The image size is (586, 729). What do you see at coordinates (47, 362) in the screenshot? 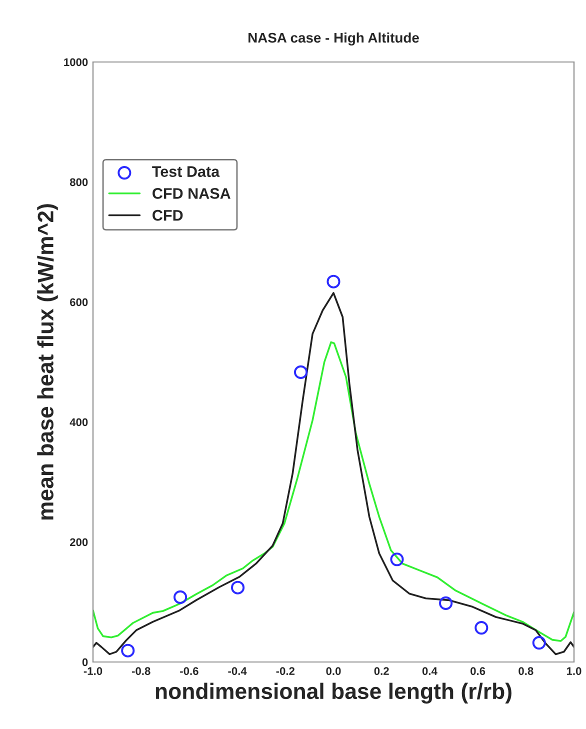
I see `y-axis-title: mean base heat flux (kW/m^2)` at bounding box center [47, 362].